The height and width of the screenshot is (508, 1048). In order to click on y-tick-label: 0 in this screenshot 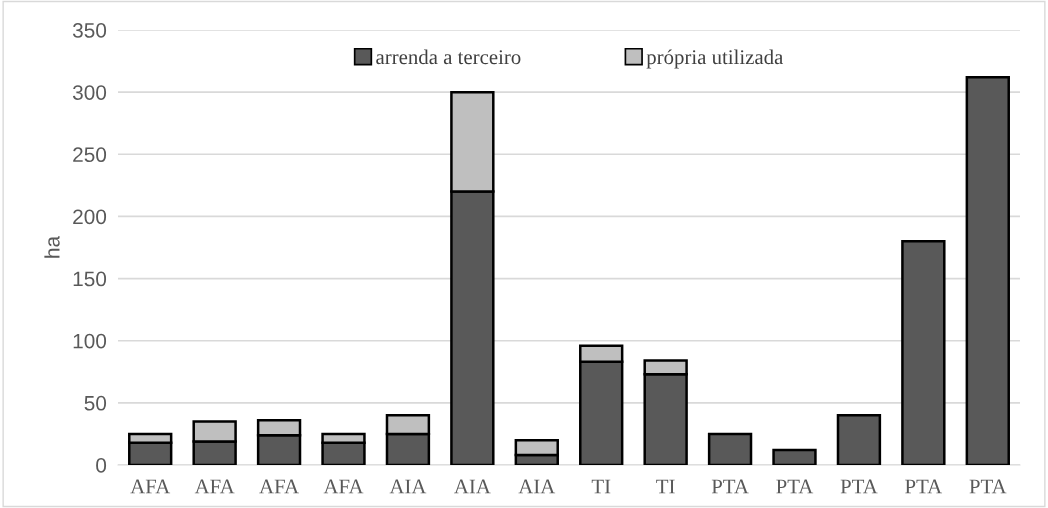, I will do `click(101, 465)`.